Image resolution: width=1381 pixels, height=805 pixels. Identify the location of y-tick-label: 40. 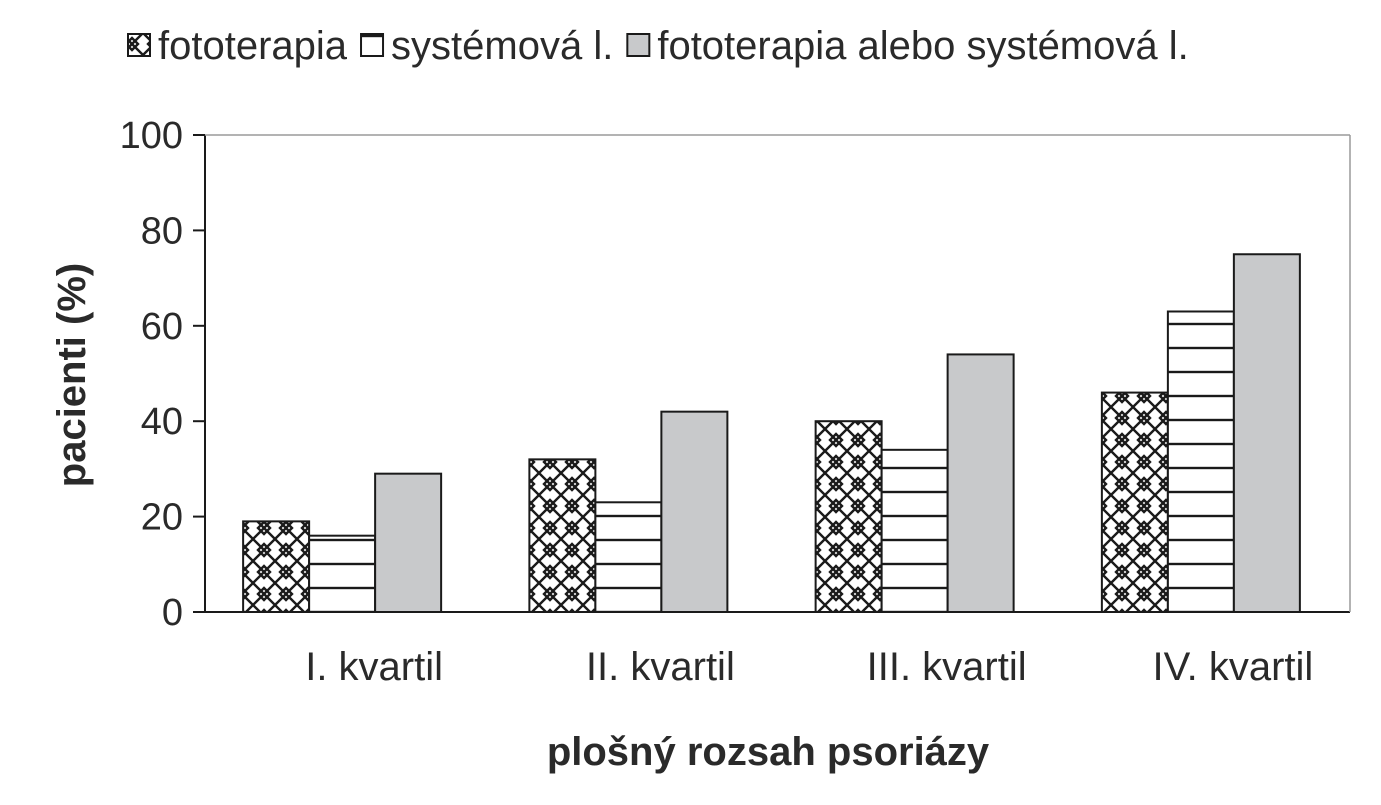
(162, 422).